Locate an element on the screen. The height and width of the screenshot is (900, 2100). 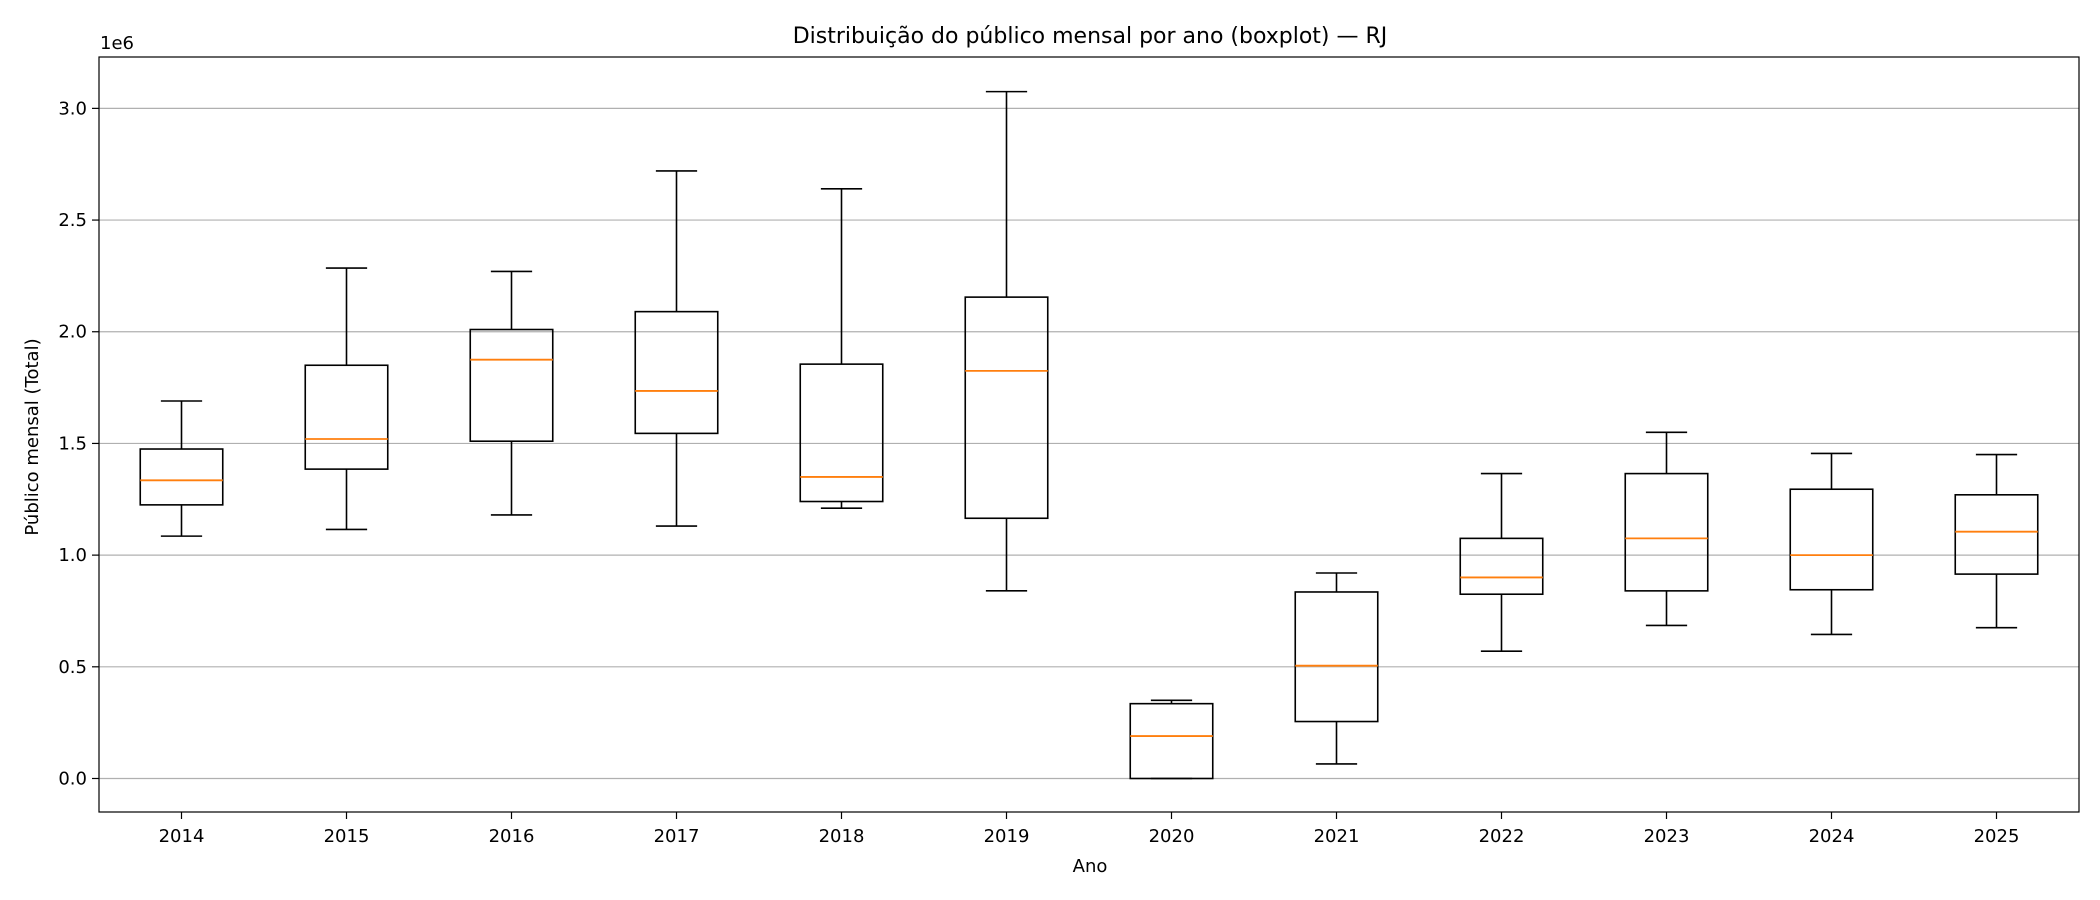
box-2024 is located at coordinates (1831, 544).